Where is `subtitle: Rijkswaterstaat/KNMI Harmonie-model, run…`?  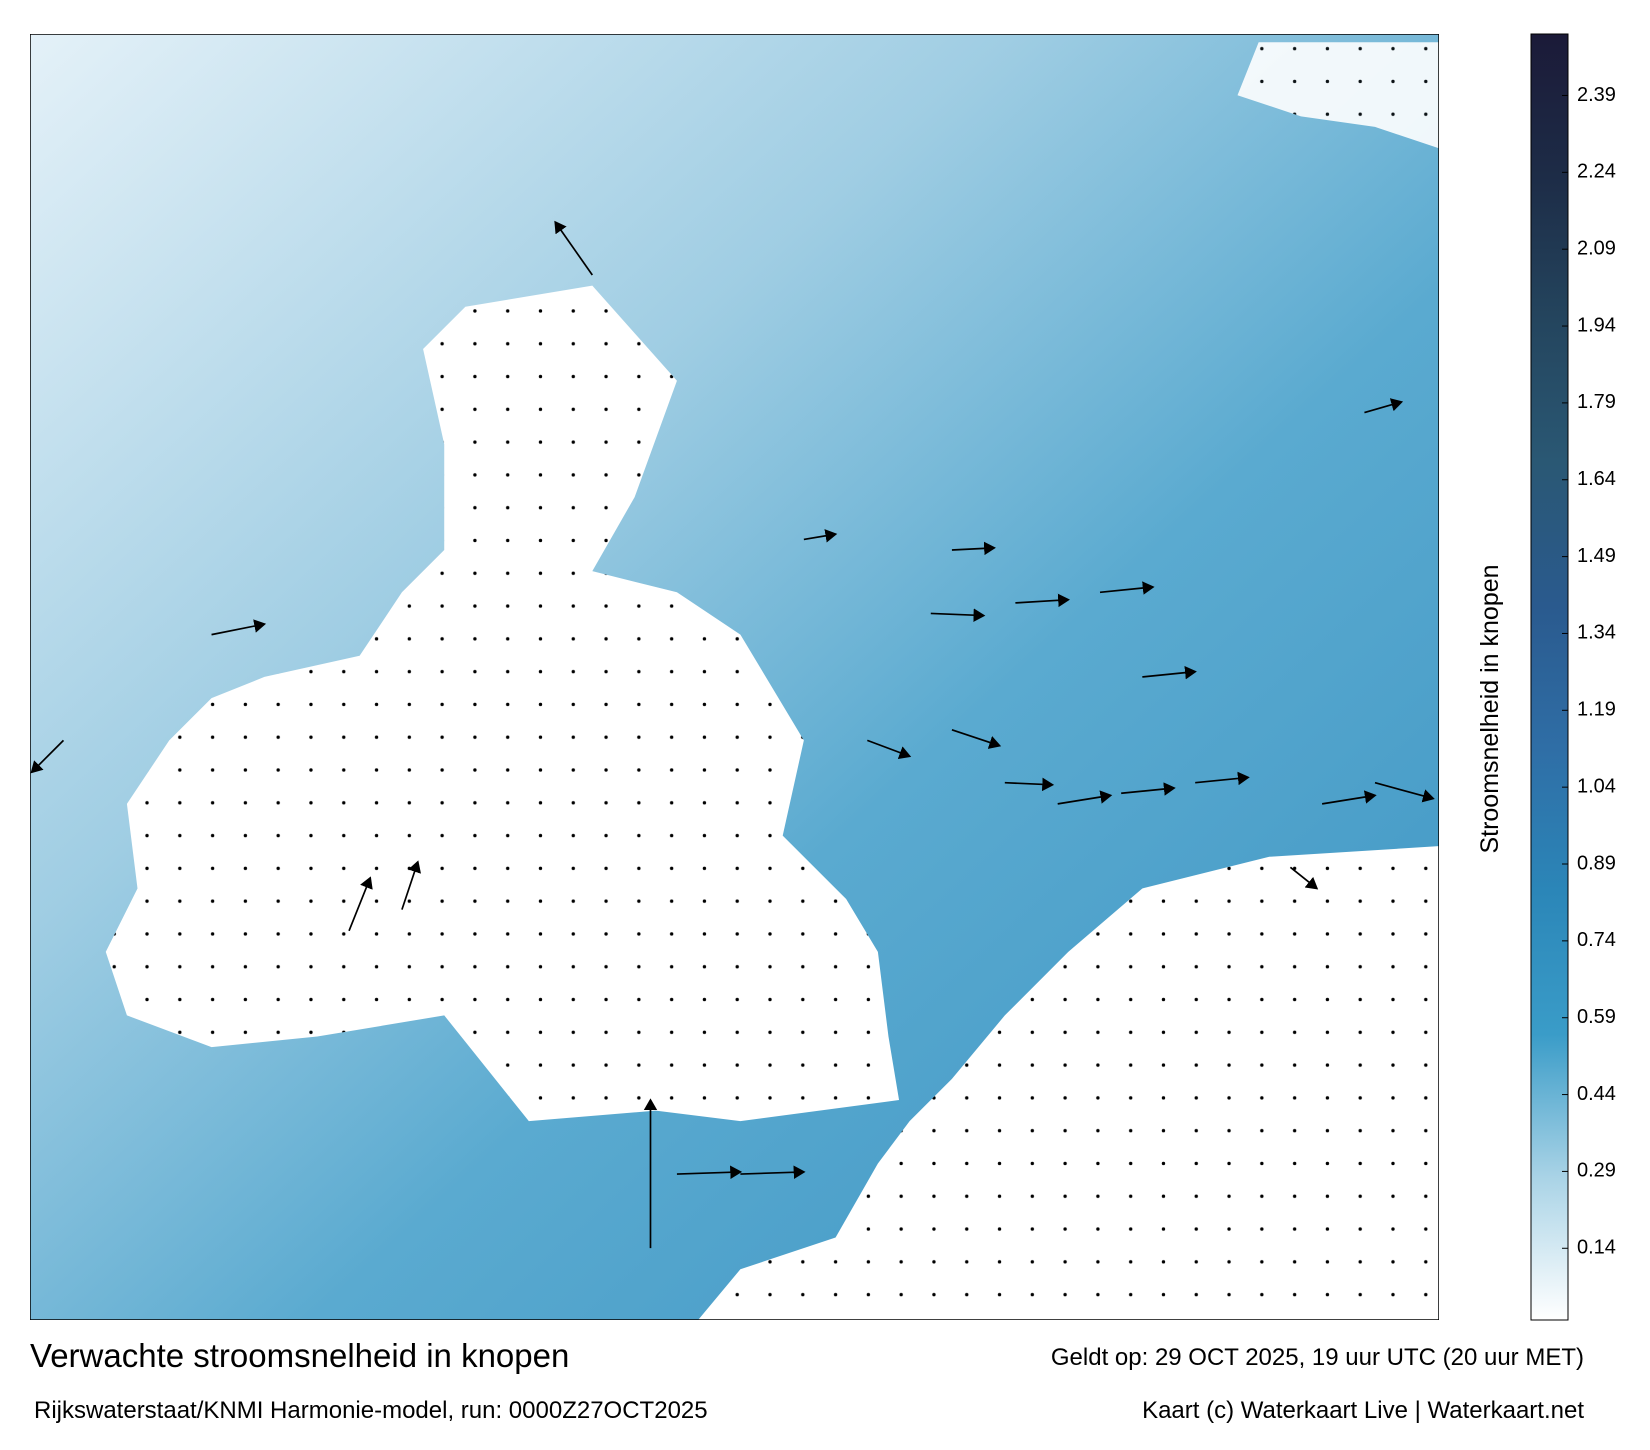 subtitle: Rijkswaterstaat/KNMI Harmonie-model, run… is located at coordinates (371, 1410).